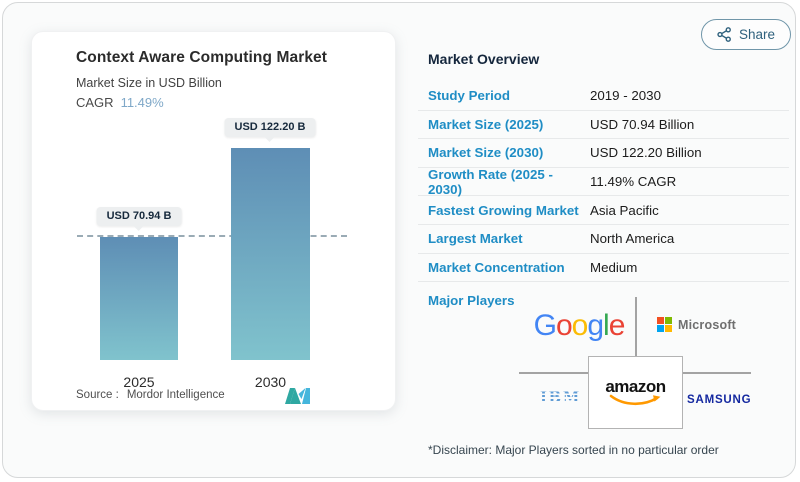 Image resolution: width=800 pixels, height=482 pixels. What do you see at coordinates (635, 386) in the screenshot?
I see `amazon-wordmark: amazon` at bounding box center [635, 386].